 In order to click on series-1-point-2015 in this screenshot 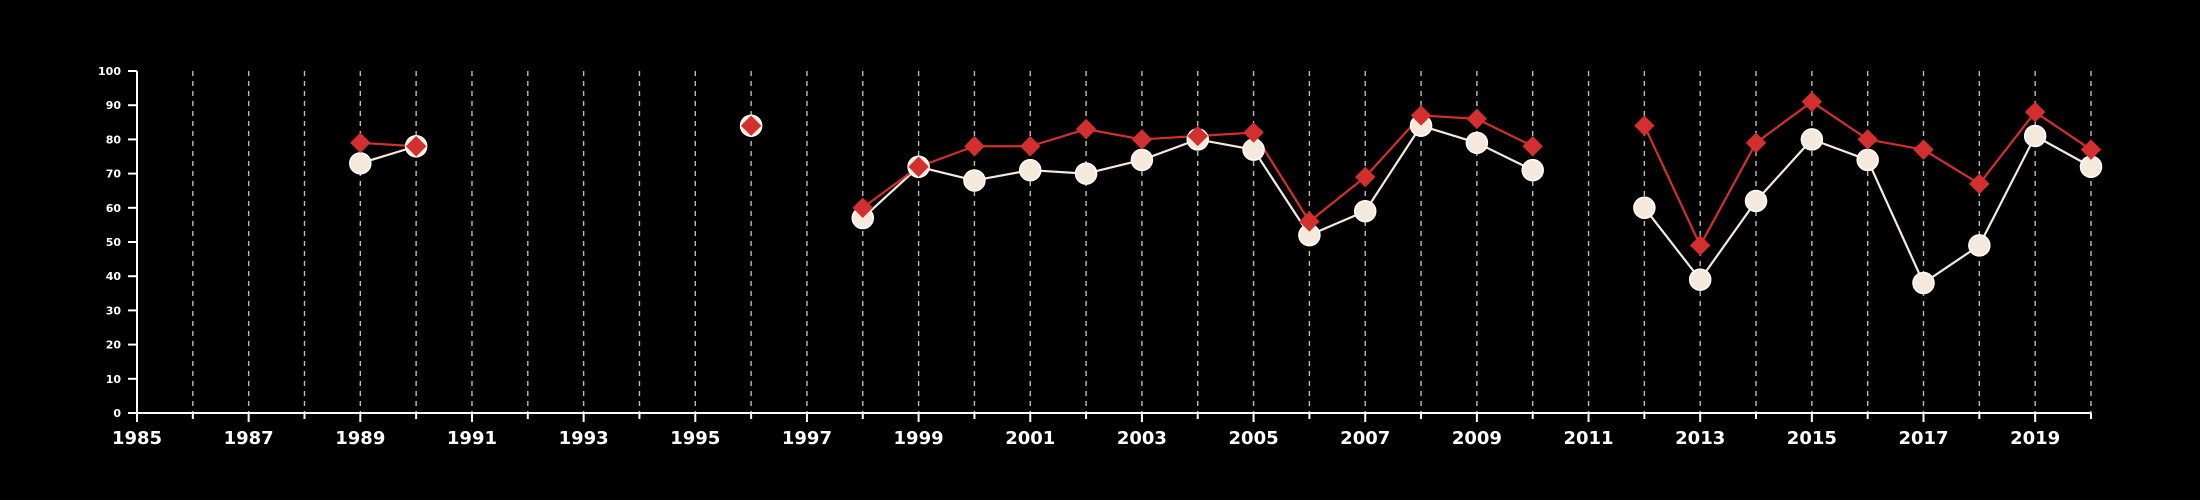, I will do `click(1812, 139)`.